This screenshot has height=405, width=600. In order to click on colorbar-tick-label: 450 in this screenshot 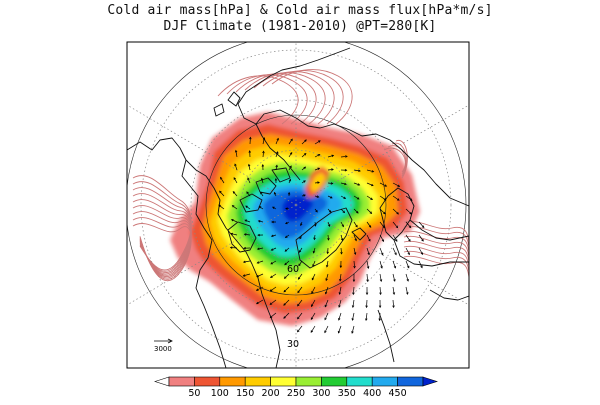, I will do `click(398, 393)`.